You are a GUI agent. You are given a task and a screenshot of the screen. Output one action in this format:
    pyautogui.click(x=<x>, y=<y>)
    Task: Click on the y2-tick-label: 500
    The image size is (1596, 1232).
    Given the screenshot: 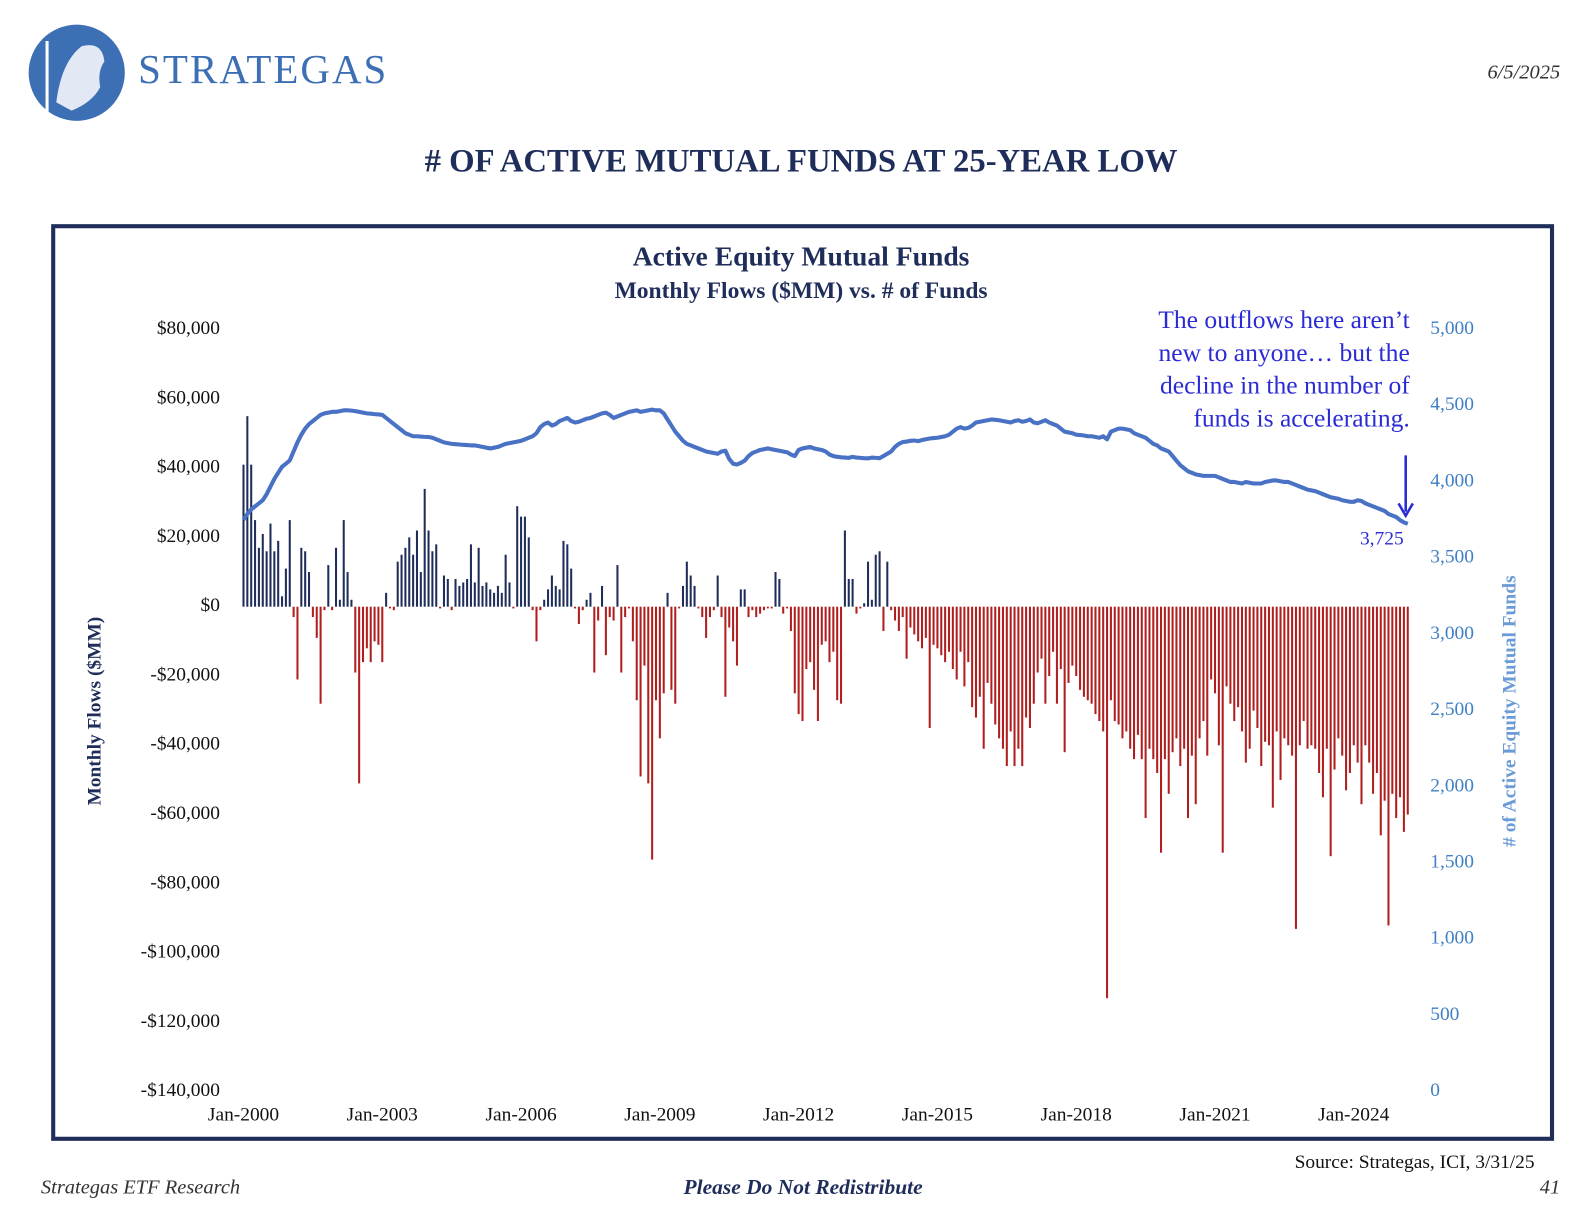 What is the action you would take?
    pyautogui.click(x=1444, y=1014)
    